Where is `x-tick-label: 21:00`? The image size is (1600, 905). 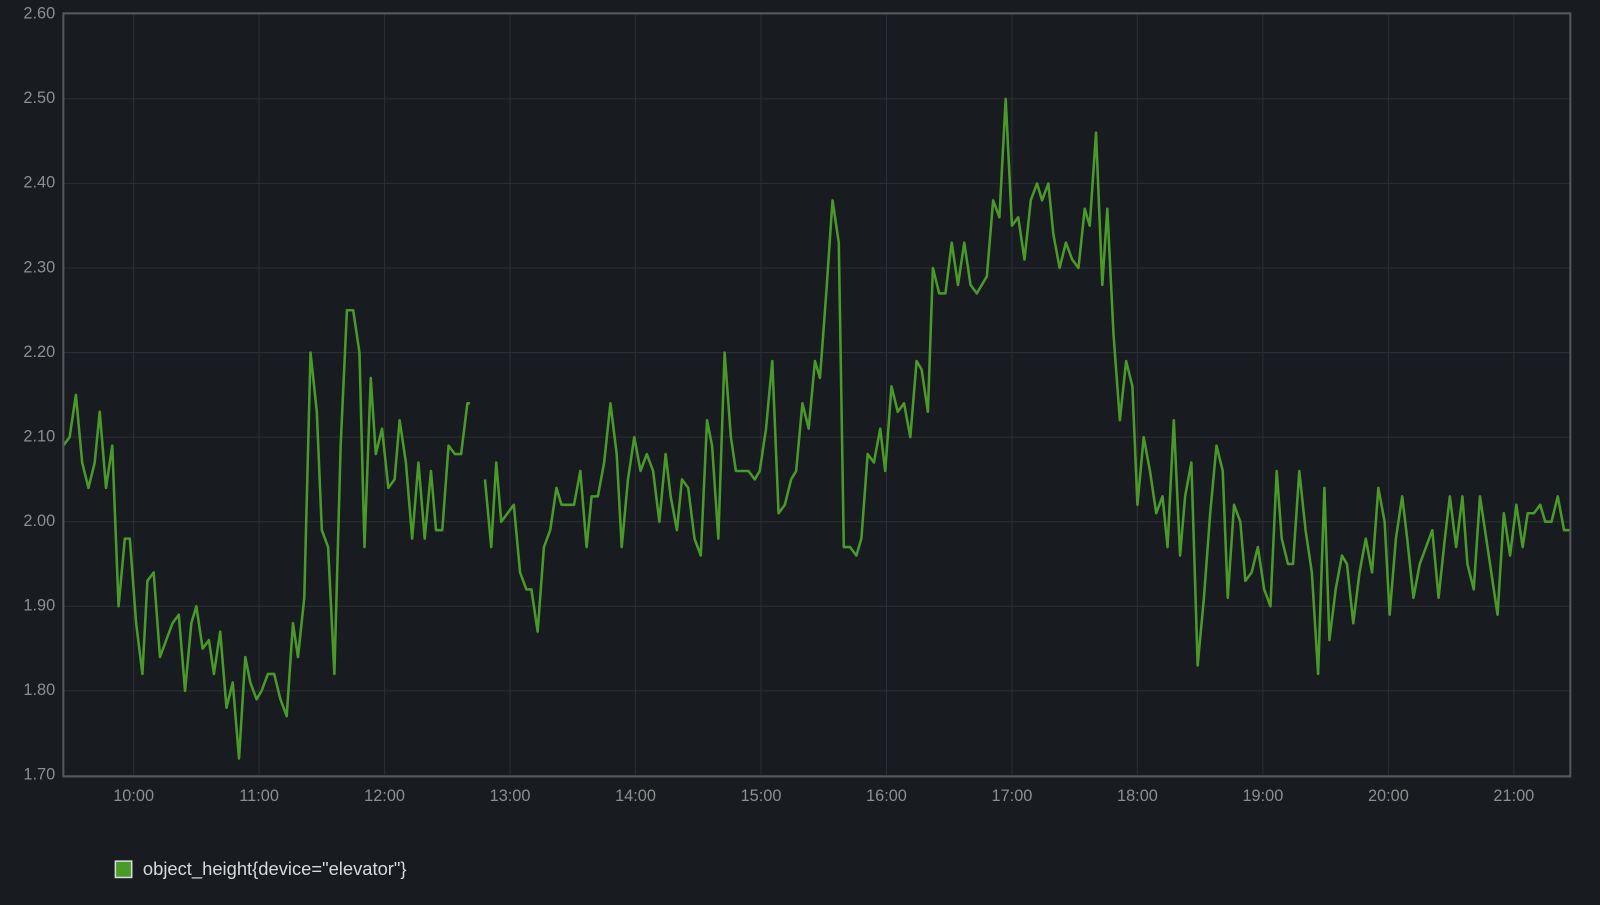 x-tick-label: 21:00 is located at coordinates (1513, 796).